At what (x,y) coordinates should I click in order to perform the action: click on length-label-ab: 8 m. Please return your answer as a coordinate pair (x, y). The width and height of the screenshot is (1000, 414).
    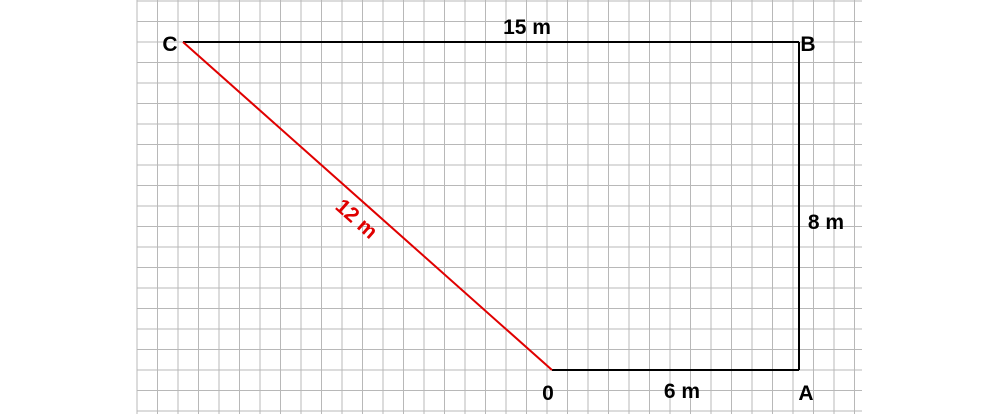
    Looking at the image, I should click on (826, 222).